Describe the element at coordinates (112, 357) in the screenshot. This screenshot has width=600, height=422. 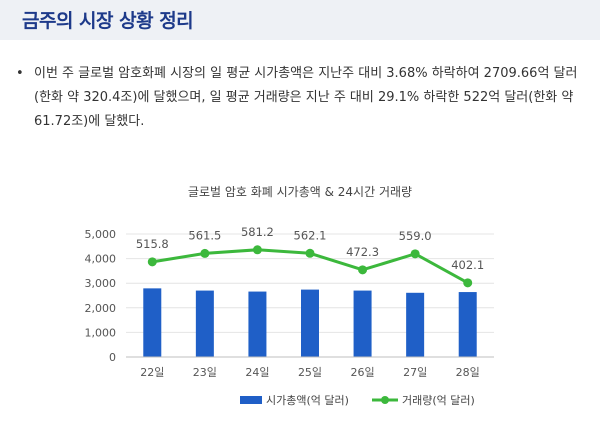
I see `y-tick-label: 0` at that location.